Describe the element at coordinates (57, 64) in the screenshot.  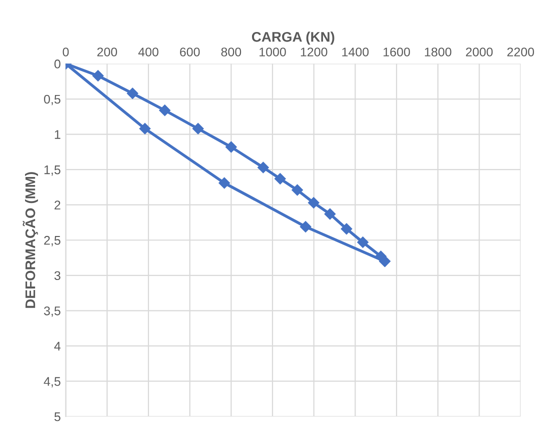
I see `y-tick-label: 0` at that location.